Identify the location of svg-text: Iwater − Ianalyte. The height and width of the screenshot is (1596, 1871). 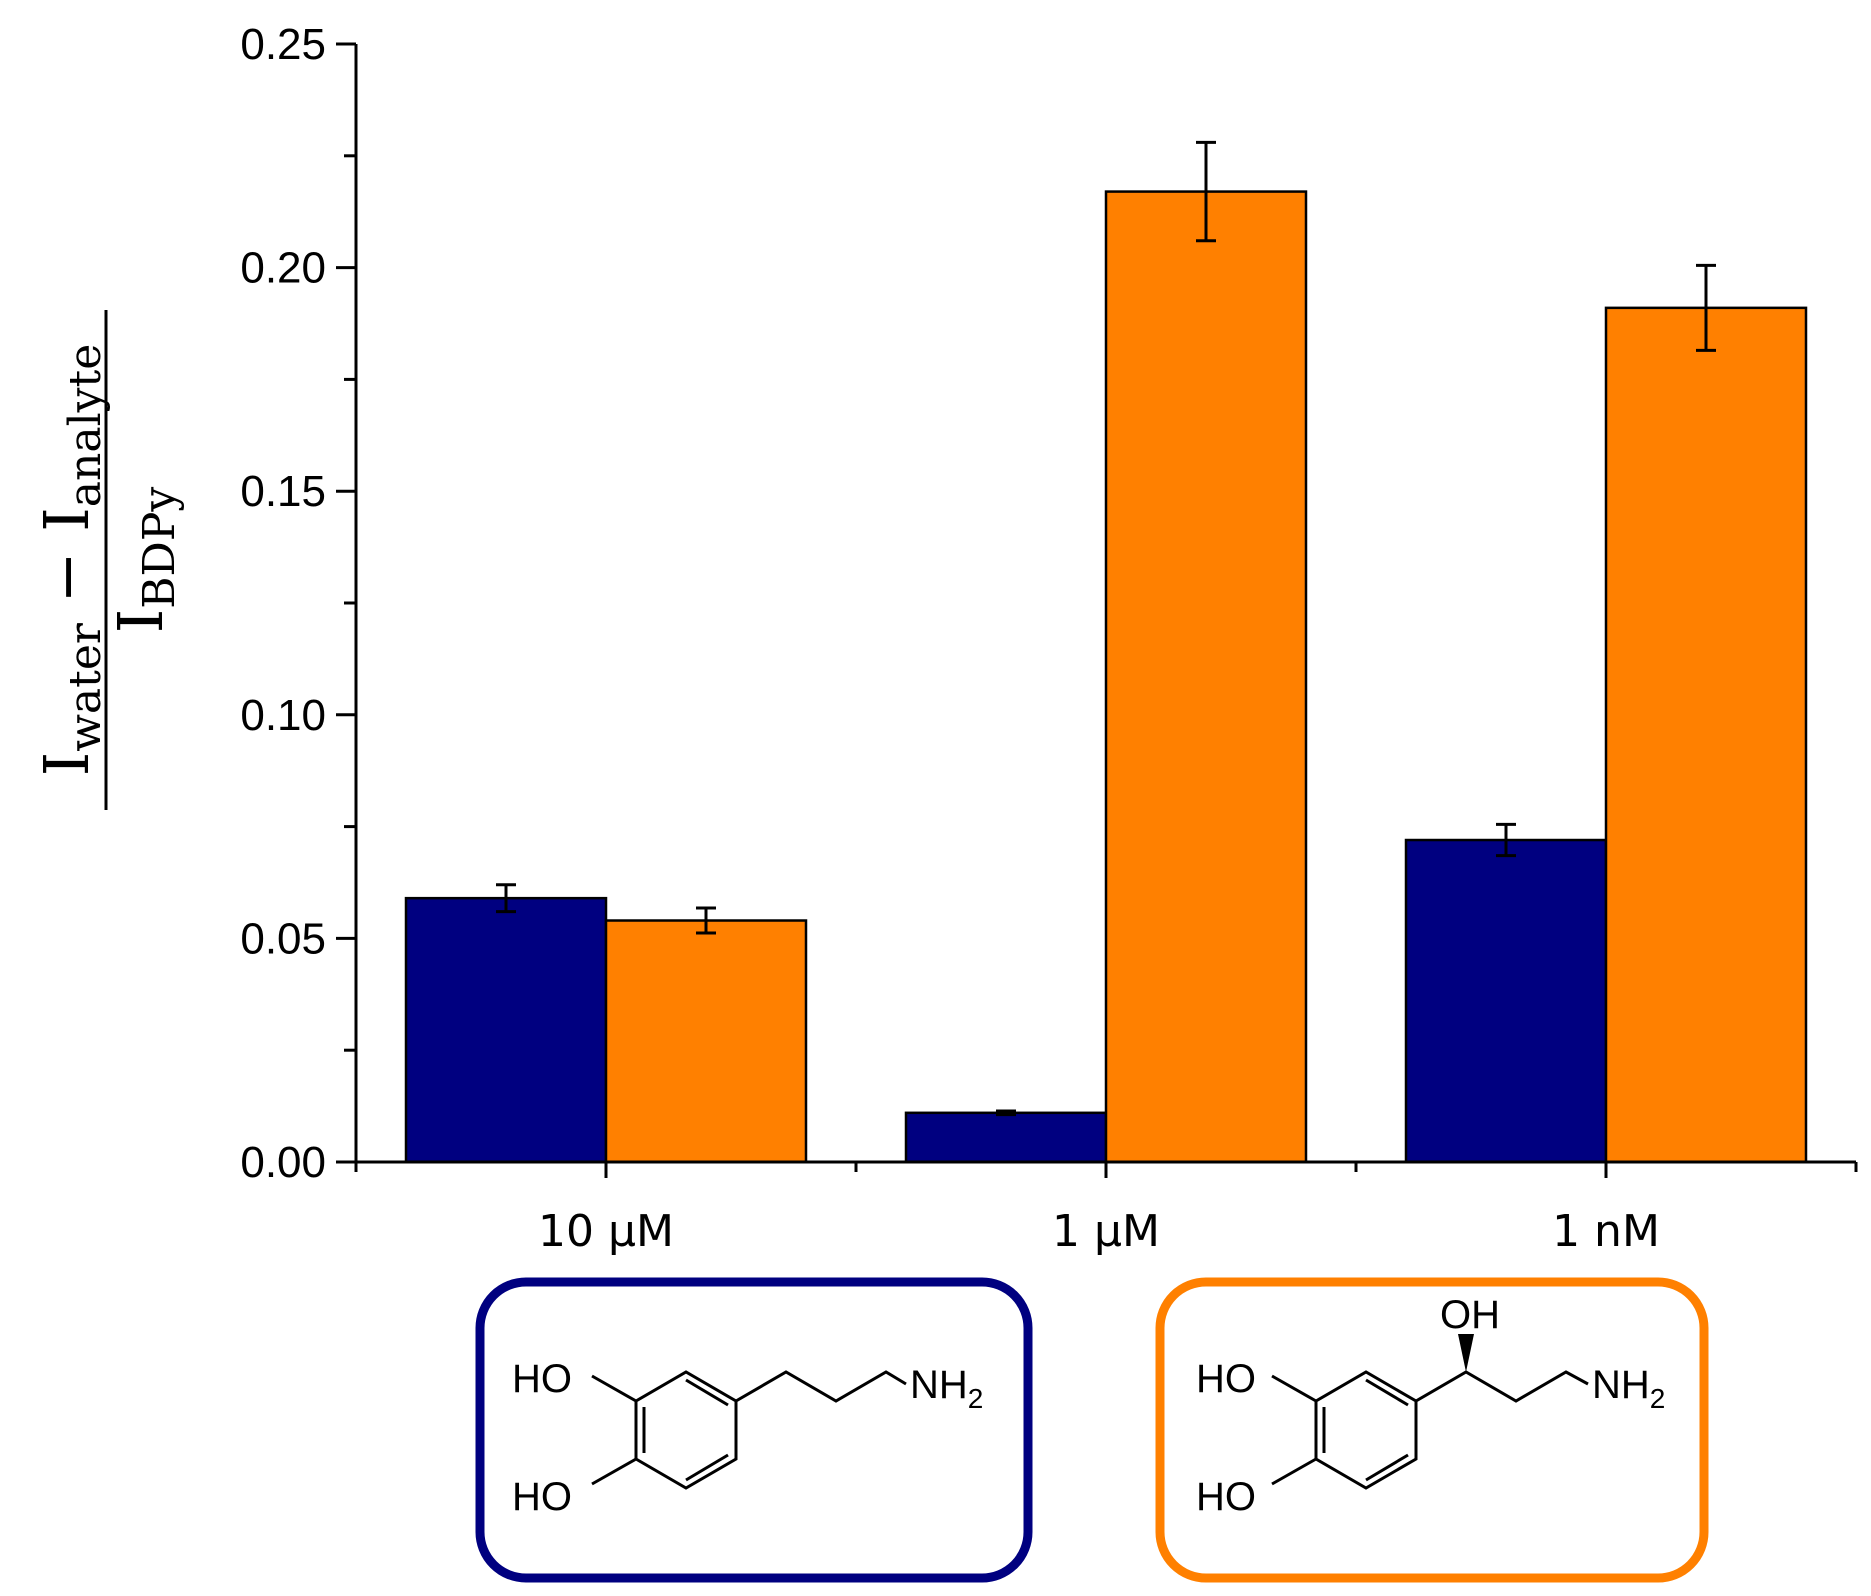
(70, 560).